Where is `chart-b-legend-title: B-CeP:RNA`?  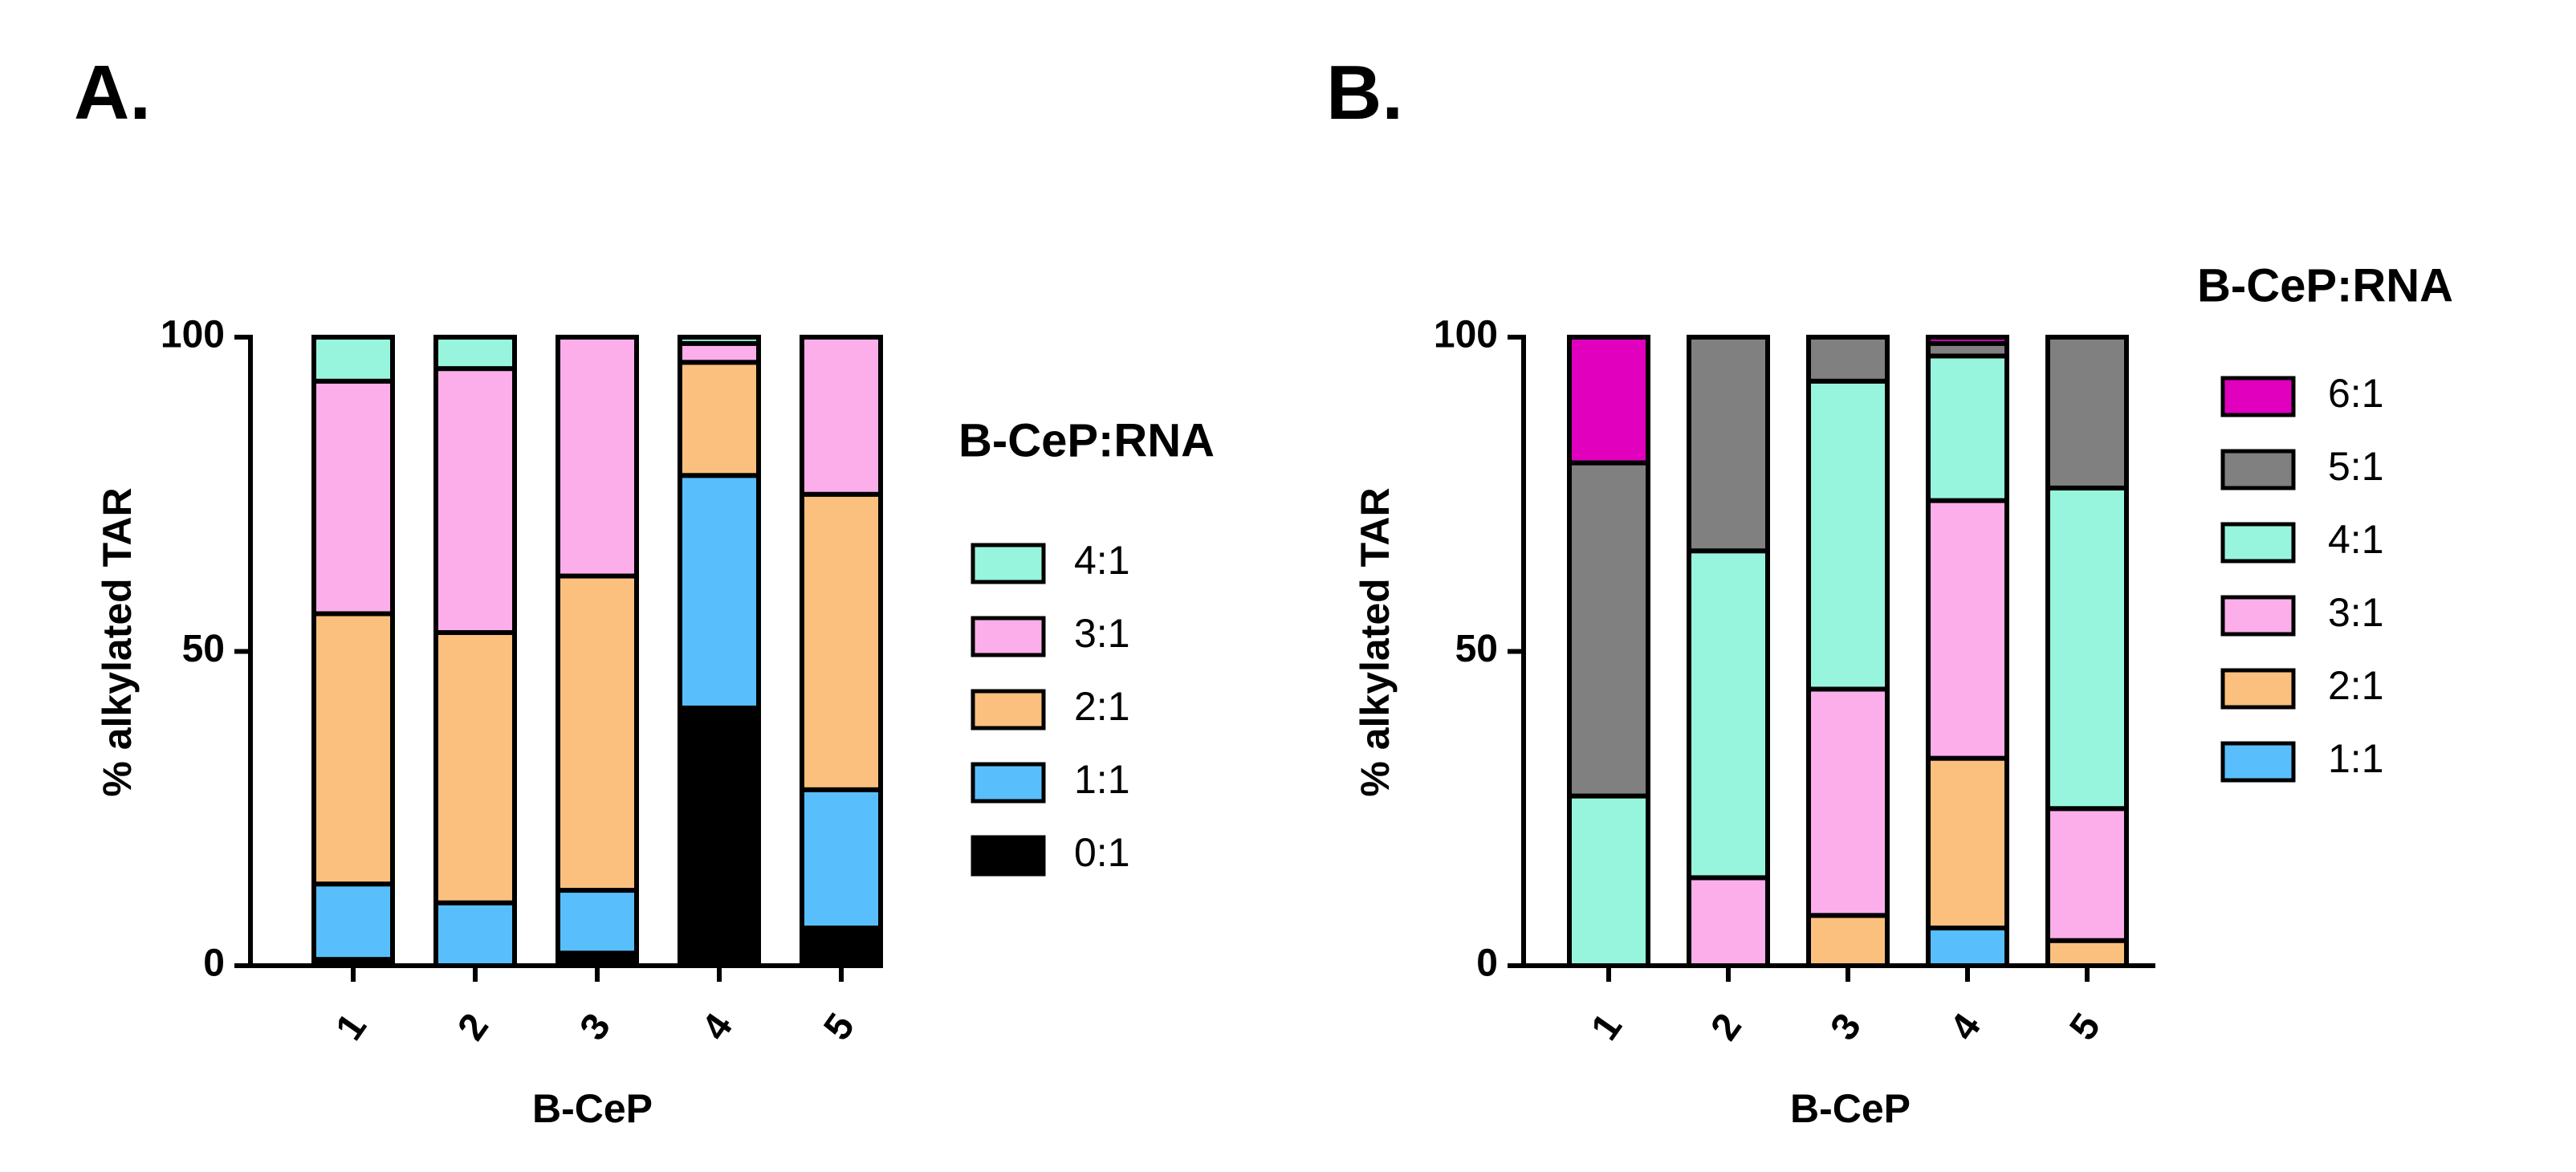 chart-b-legend-title: B-CeP:RNA is located at coordinates (2325, 285).